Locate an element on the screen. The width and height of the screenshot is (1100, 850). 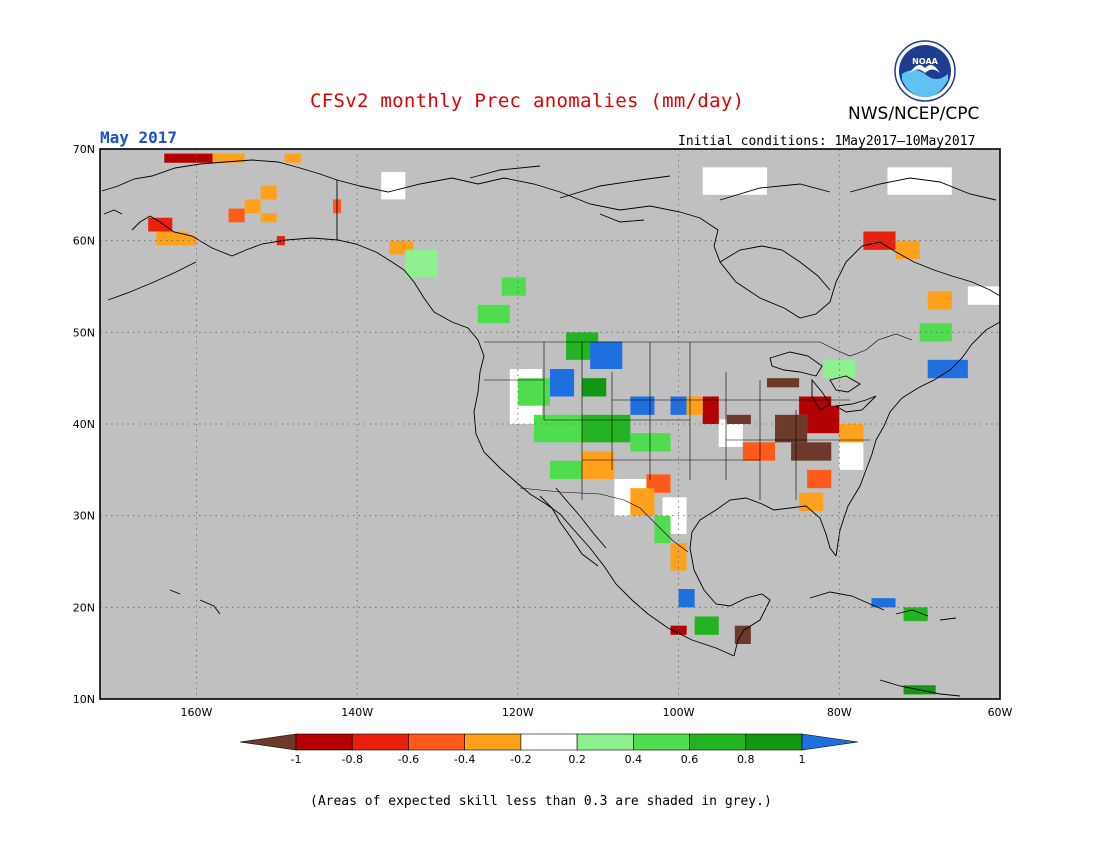
lon-tick-label: 100W is located at coordinates (679, 712).